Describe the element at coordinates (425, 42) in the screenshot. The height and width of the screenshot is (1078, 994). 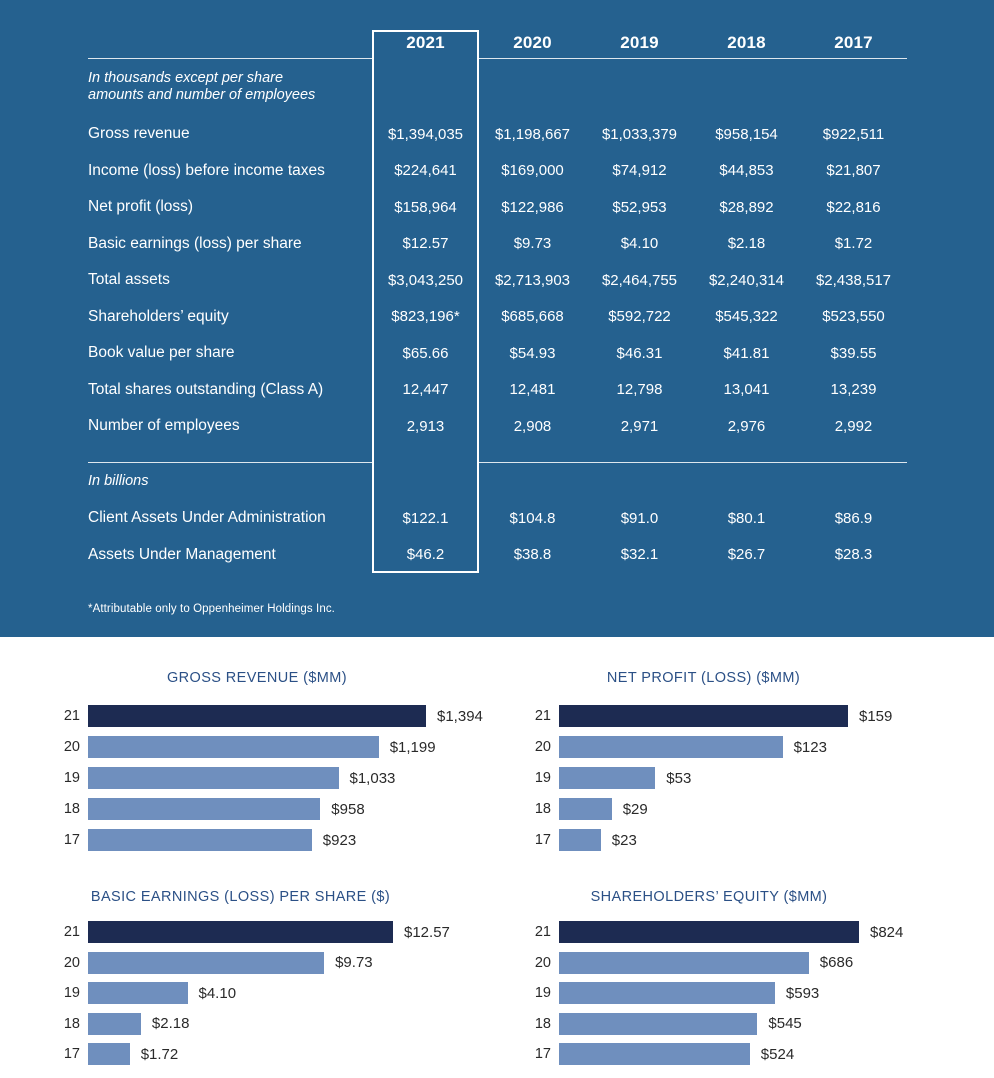
I see `year-header-2021: 2021` at that location.